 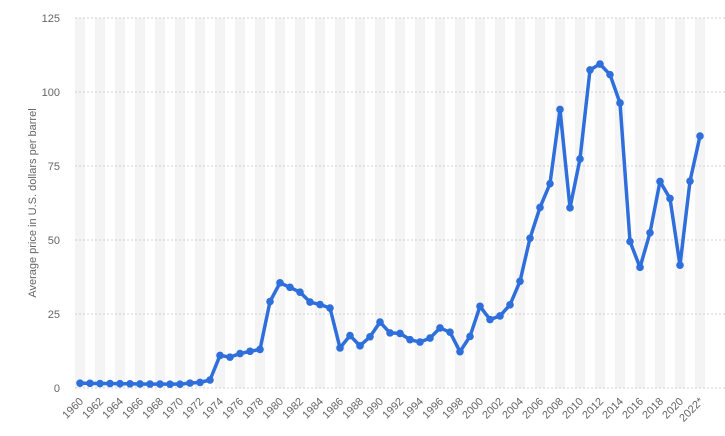 What do you see at coordinates (473, 409) in the screenshot?
I see `x-tick-label: 2000` at bounding box center [473, 409].